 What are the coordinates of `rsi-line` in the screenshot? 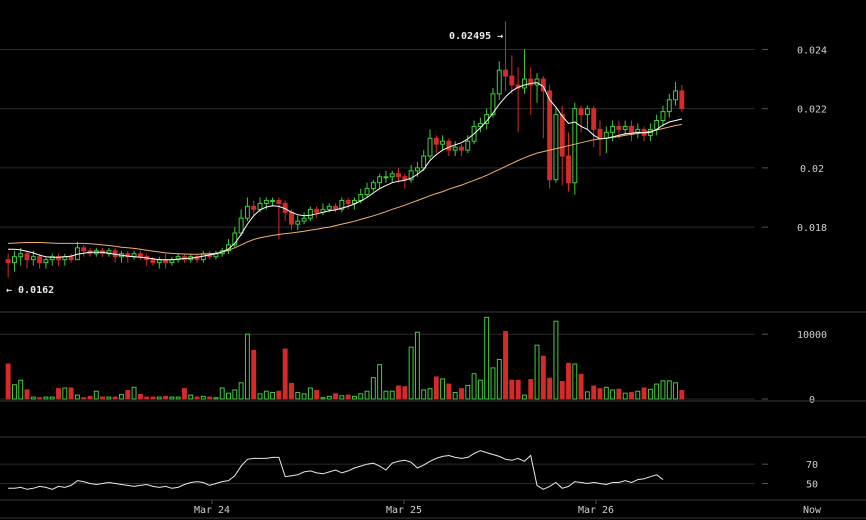 It's located at (336, 470).